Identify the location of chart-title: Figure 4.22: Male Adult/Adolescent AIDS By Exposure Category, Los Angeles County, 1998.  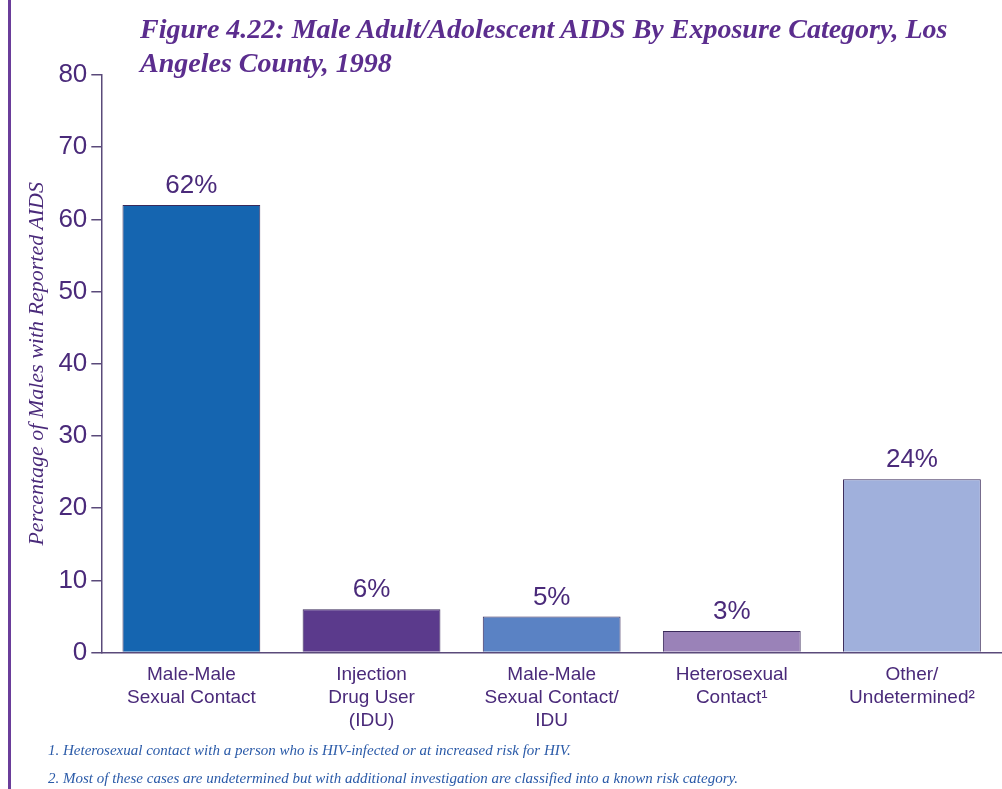
(544, 46).